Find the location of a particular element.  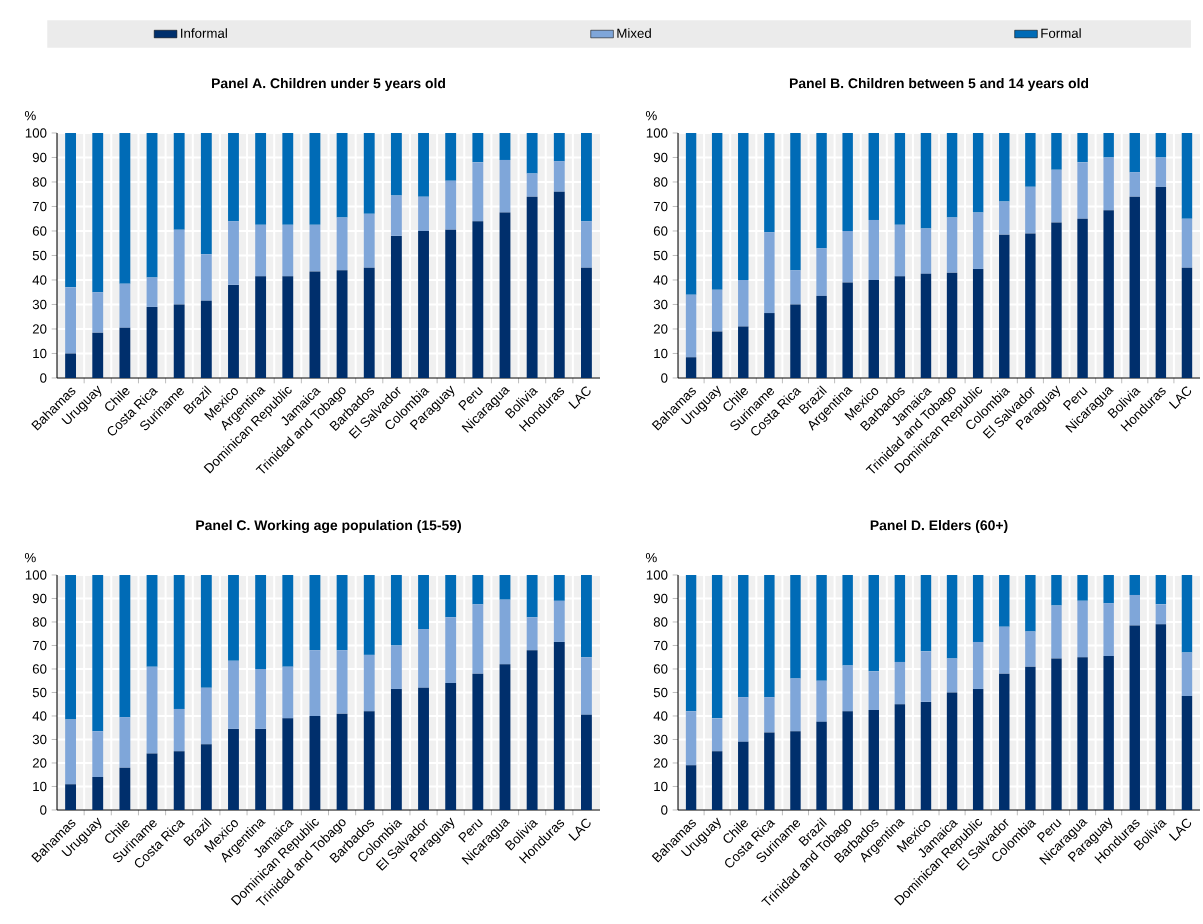

chart-title: Panel B. Children between 5 and 14 years old is located at coordinates (939, 84).